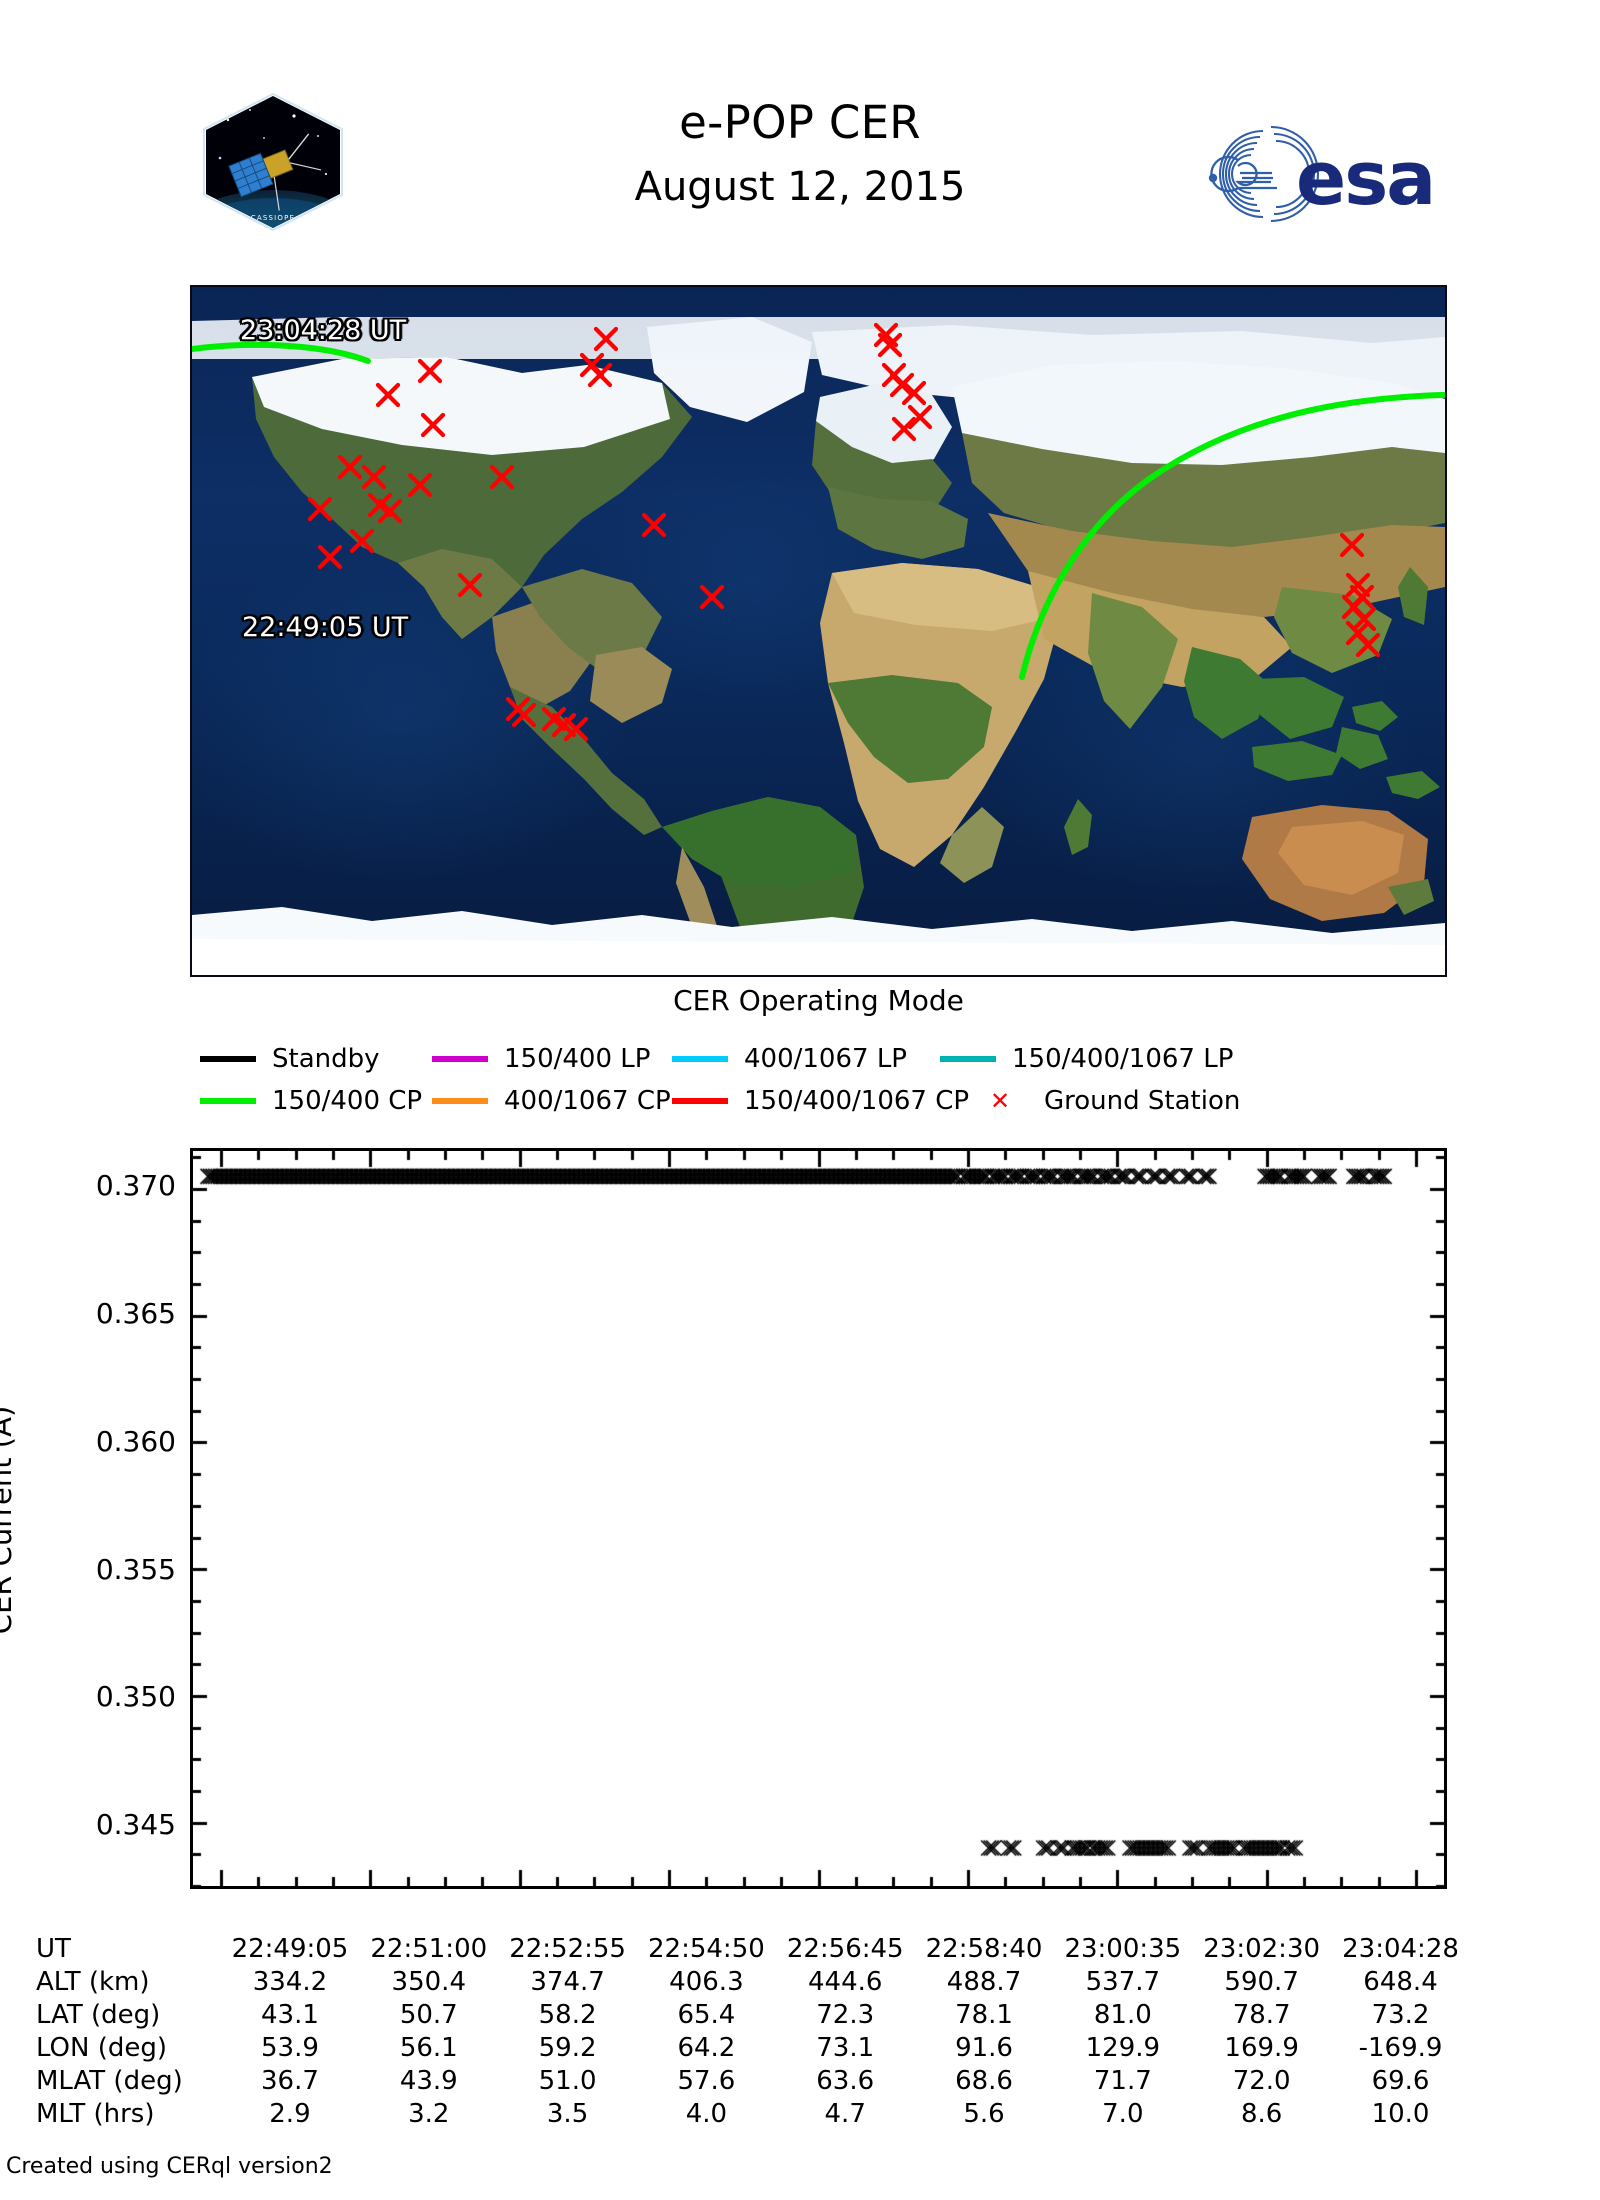 The width and height of the screenshot is (1600, 2200). Describe the element at coordinates (460, 1059) in the screenshot. I see `legend-swatch-150-400-lp` at that location.